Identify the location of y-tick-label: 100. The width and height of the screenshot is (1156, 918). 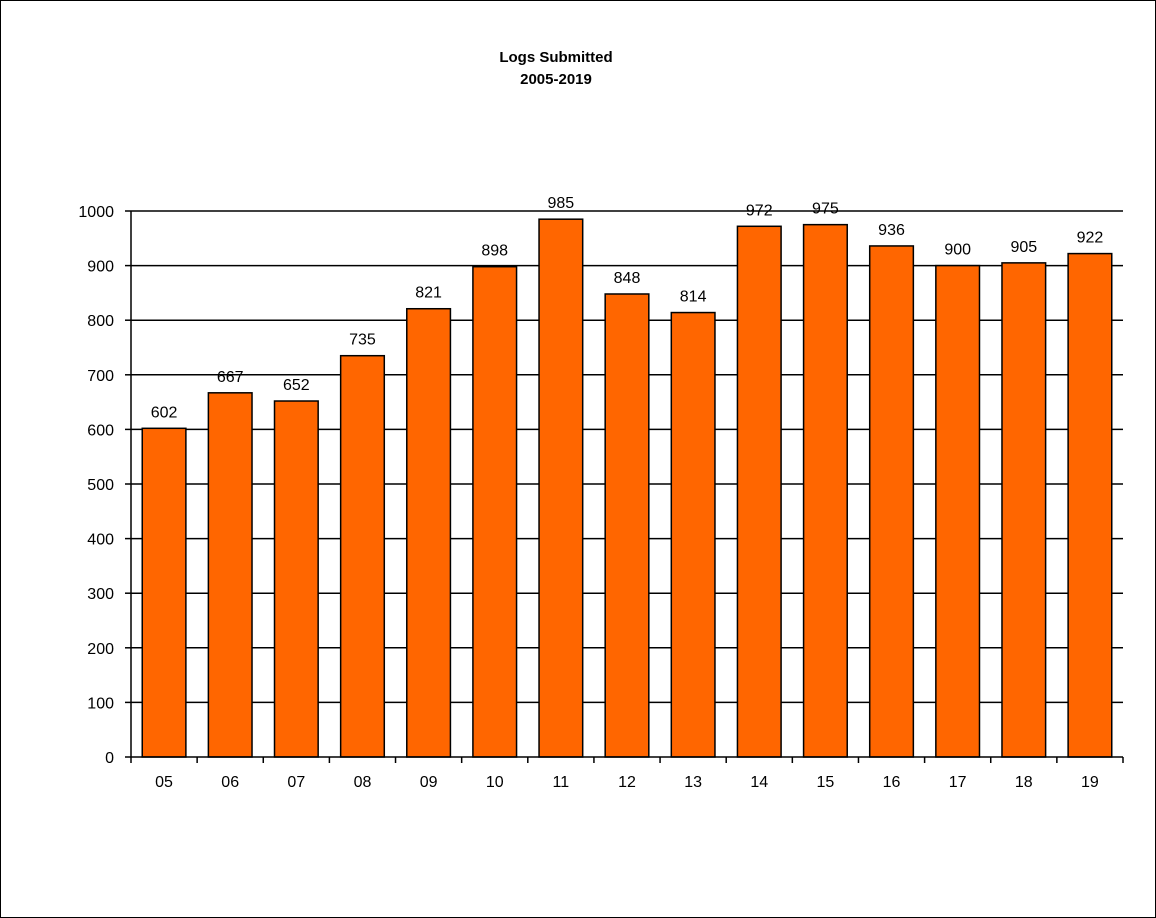
(100, 703).